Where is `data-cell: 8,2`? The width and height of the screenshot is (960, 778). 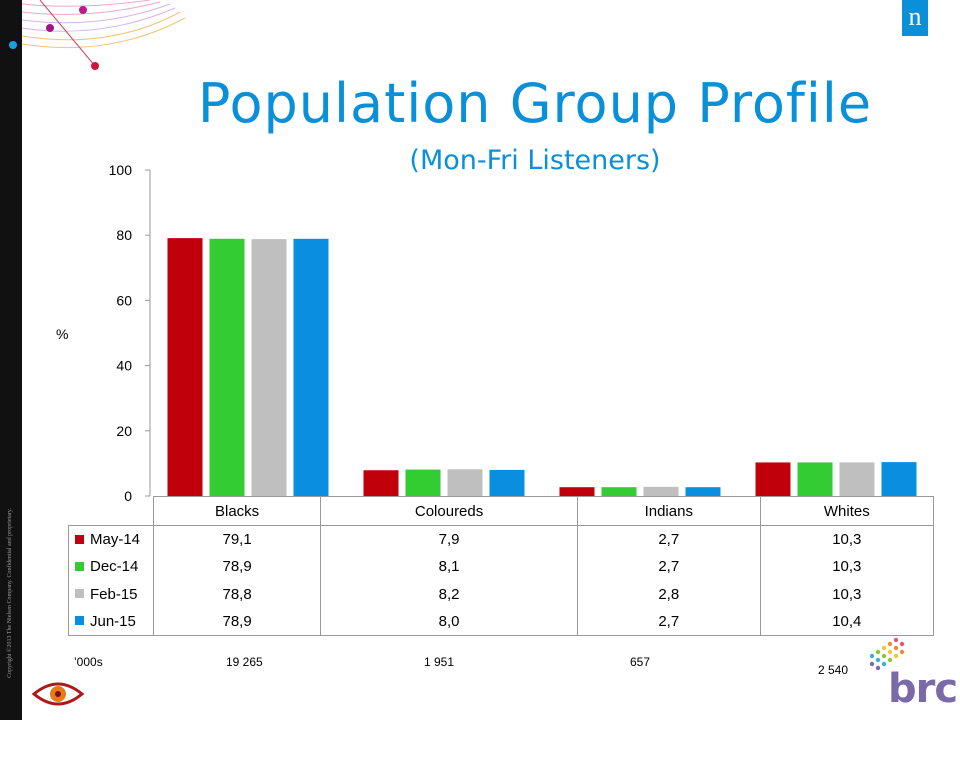
data-cell: 8,2 is located at coordinates (449, 594).